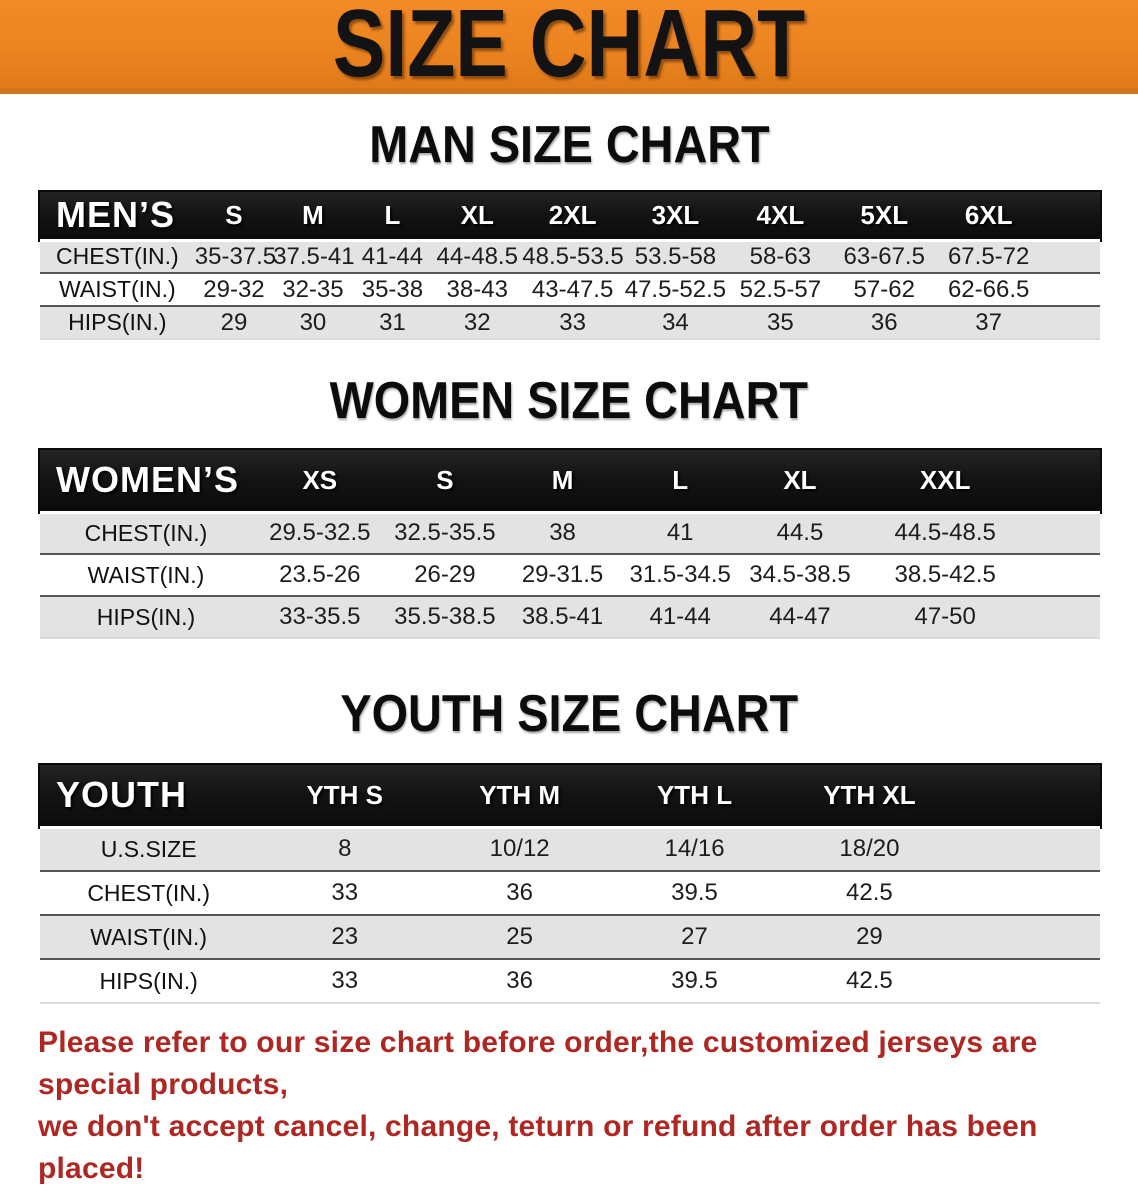 This screenshot has height=1190, width=1138. What do you see at coordinates (345, 797) in the screenshot?
I see `size-column-header: YTH S` at bounding box center [345, 797].